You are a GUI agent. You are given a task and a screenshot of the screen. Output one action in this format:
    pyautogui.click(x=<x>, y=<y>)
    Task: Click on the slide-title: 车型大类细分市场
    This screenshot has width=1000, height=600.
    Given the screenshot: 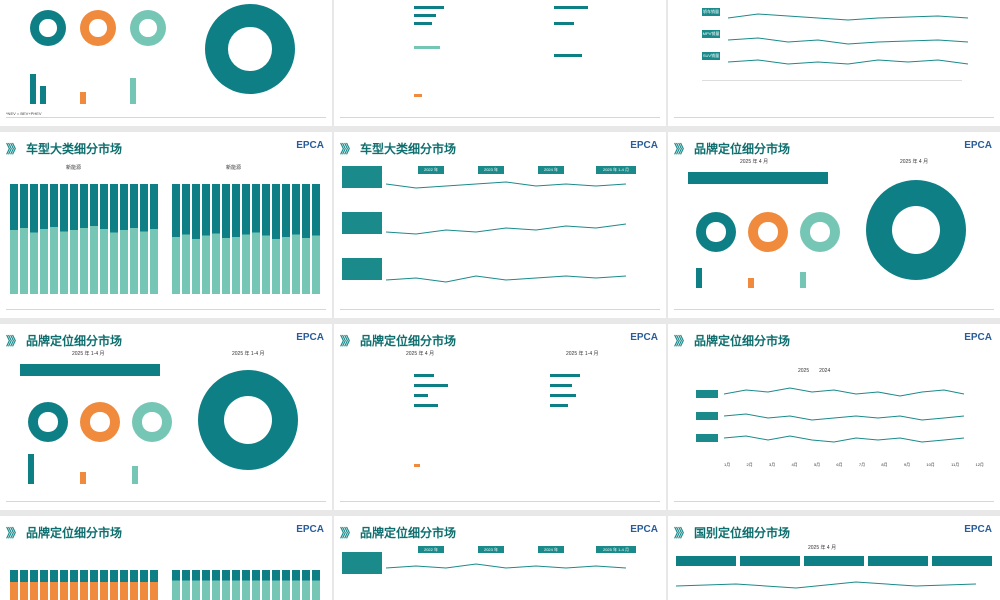 What is the action you would take?
    pyautogui.click(x=408, y=148)
    